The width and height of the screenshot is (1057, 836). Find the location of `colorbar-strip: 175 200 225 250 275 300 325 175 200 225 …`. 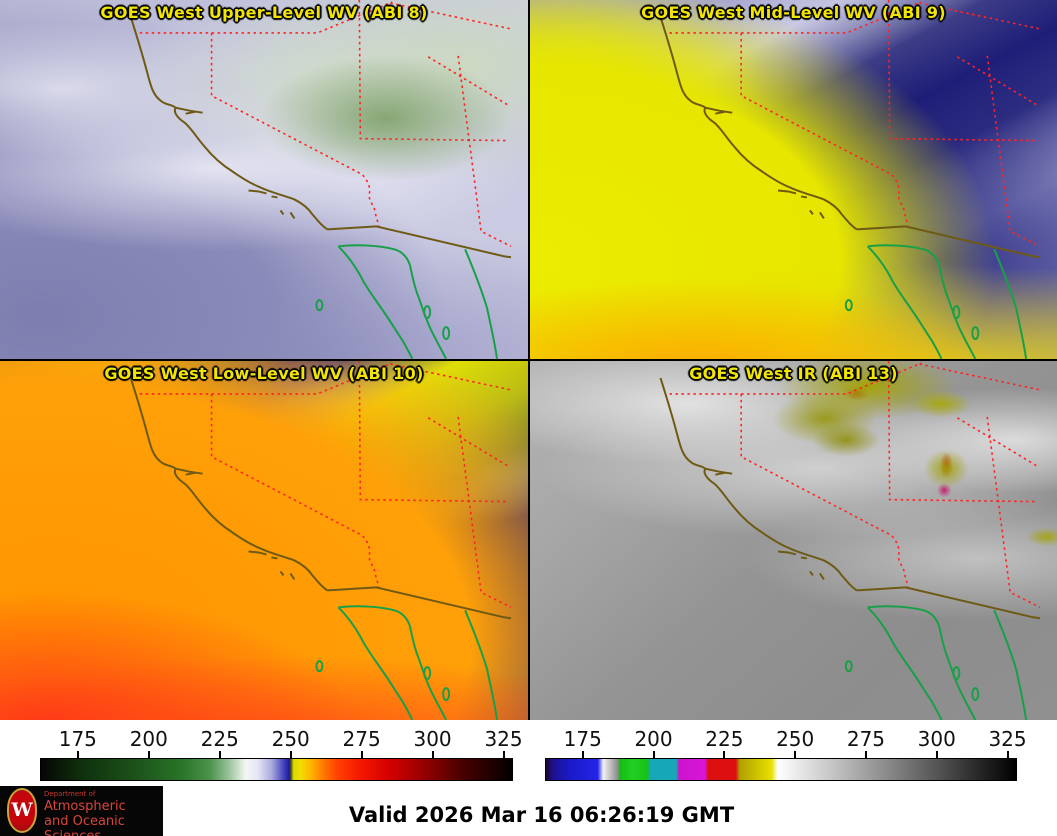

colorbar-strip: 175 200 225 250 275 300 325 175 200 225 … is located at coordinates (528, 753).